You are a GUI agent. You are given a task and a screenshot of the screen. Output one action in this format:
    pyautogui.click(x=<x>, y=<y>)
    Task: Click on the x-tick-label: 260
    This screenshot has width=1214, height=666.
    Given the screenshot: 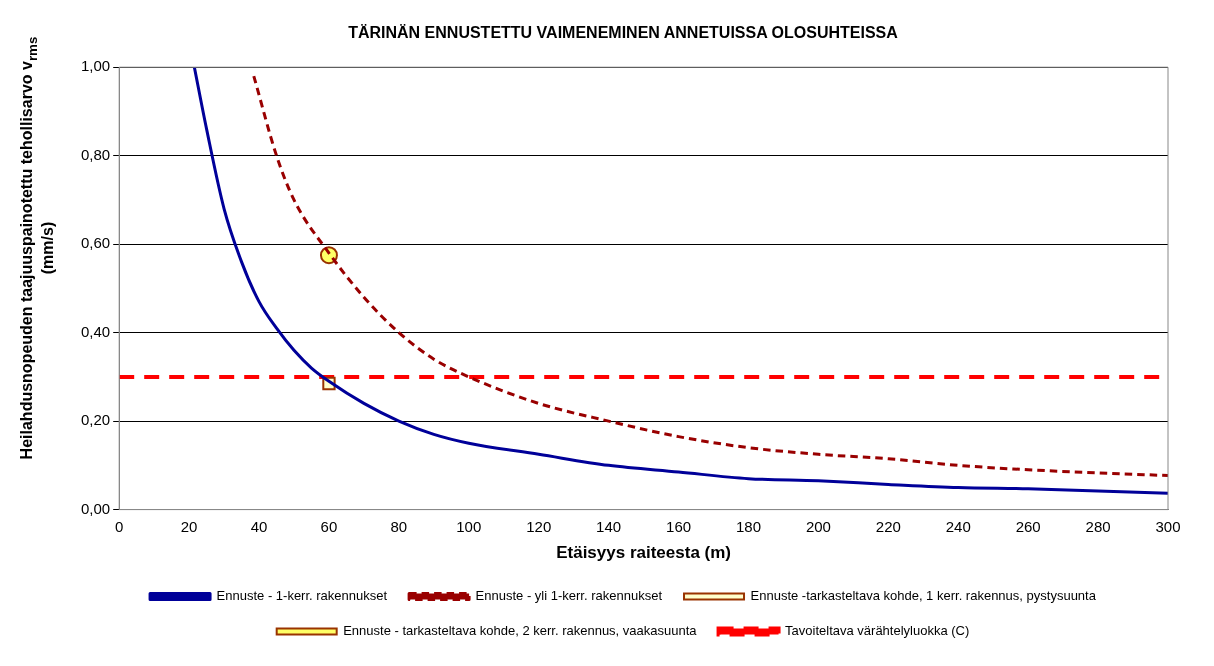 What is the action you would take?
    pyautogui.click(x=1028, y=526)
    